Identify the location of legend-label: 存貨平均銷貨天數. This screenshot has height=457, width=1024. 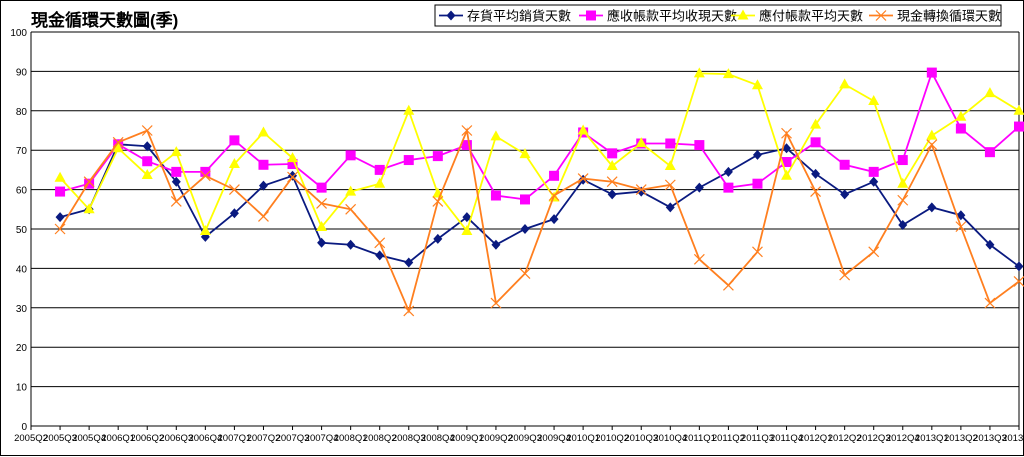
(519, 16).